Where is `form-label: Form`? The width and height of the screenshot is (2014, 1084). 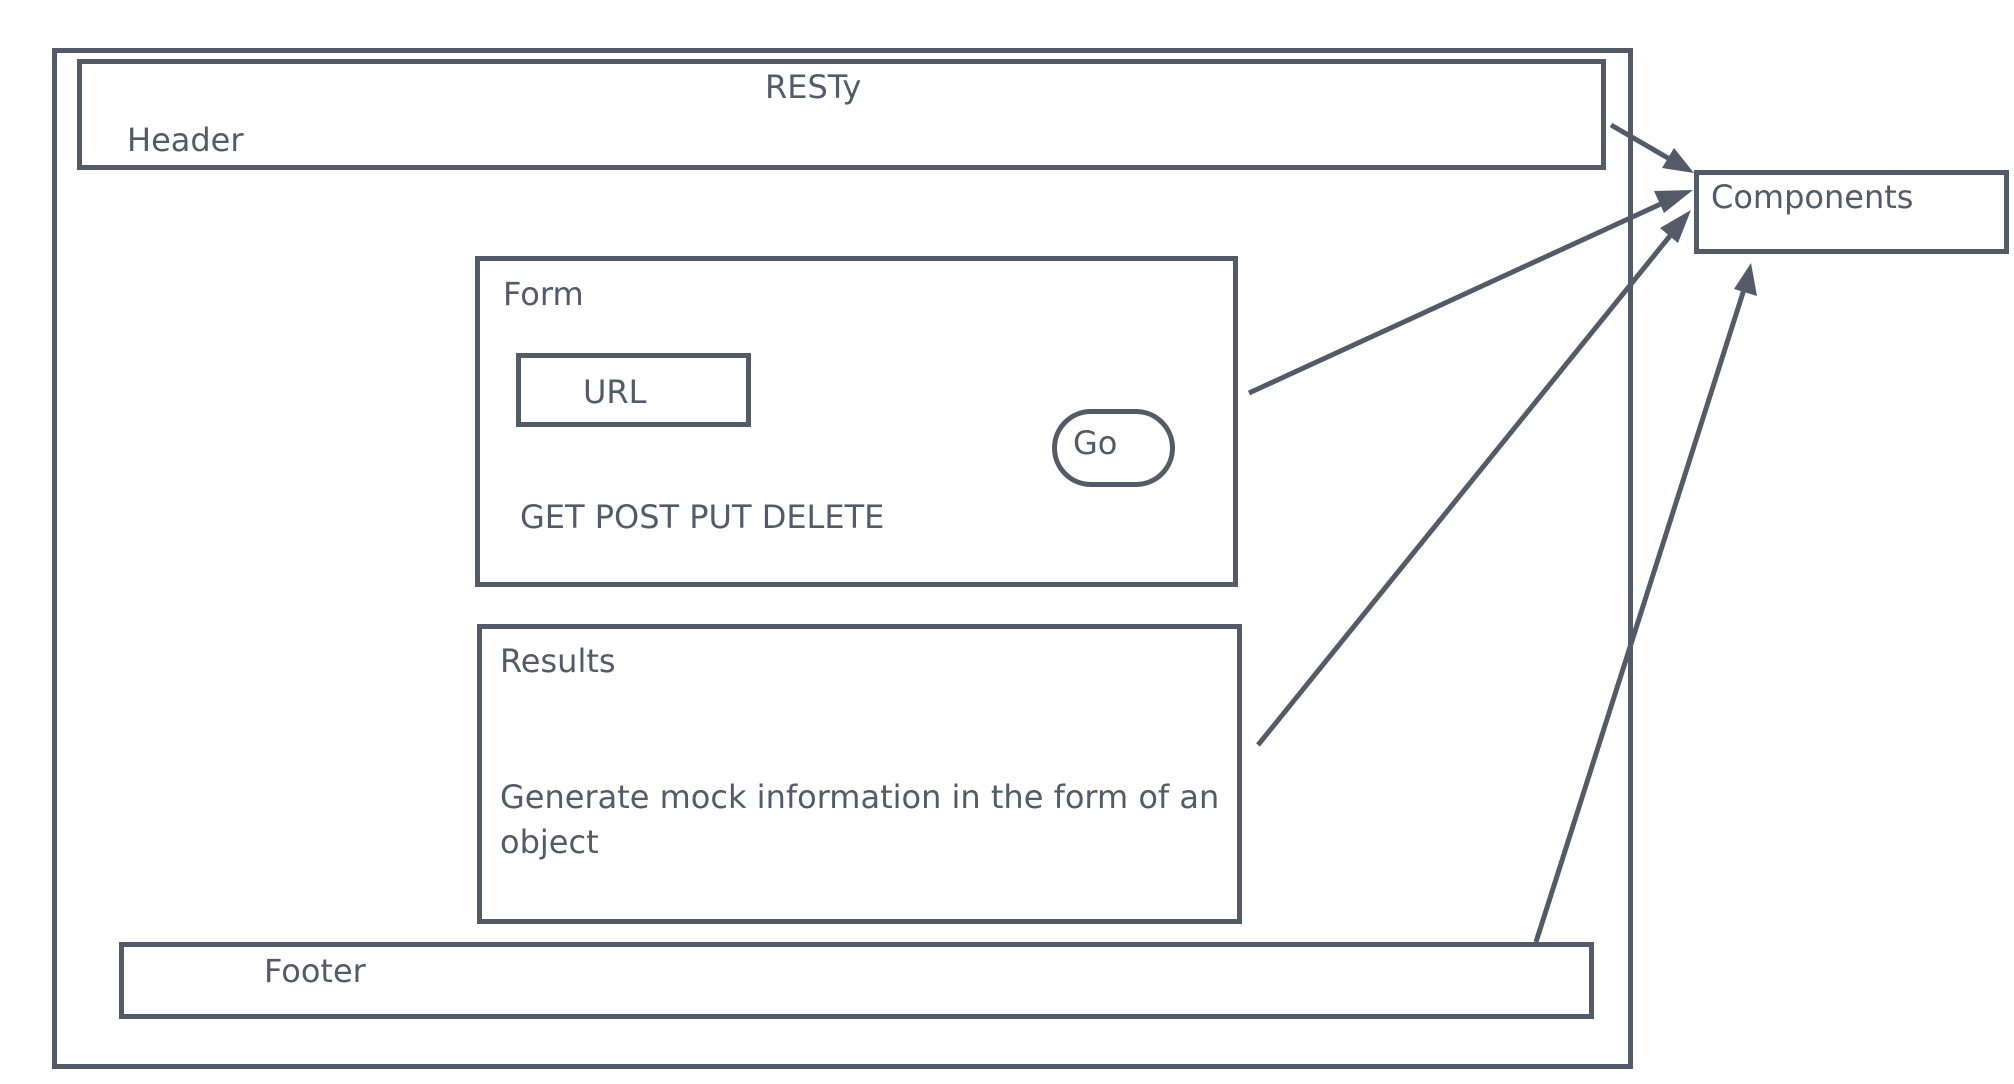 form-label: Form is located at coordinates (543, 294).